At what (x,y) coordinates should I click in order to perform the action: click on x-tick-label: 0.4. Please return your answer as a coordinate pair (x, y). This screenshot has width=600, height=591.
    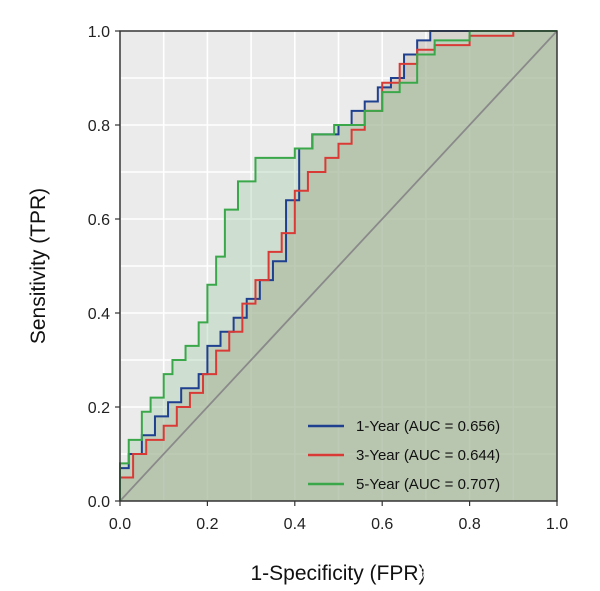
    Looking at the image, I should click on (295, 524).